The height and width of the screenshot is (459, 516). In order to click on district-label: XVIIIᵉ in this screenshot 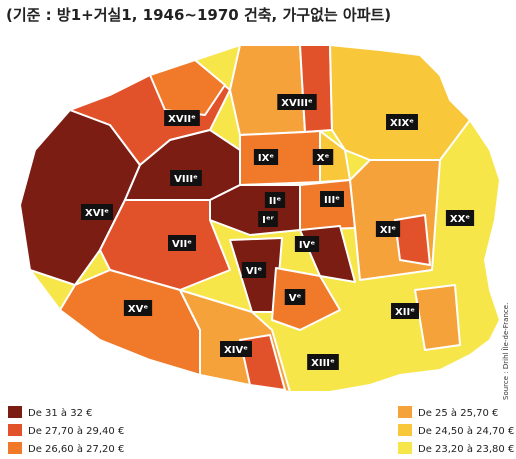, I will do `click(297, 102)`.